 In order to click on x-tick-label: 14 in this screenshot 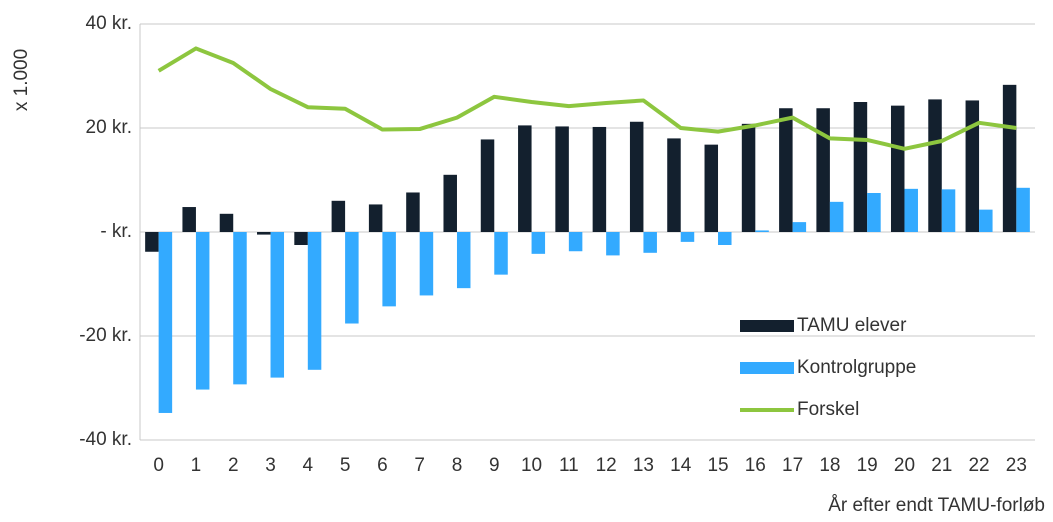, I will do `click(681, 465)`.